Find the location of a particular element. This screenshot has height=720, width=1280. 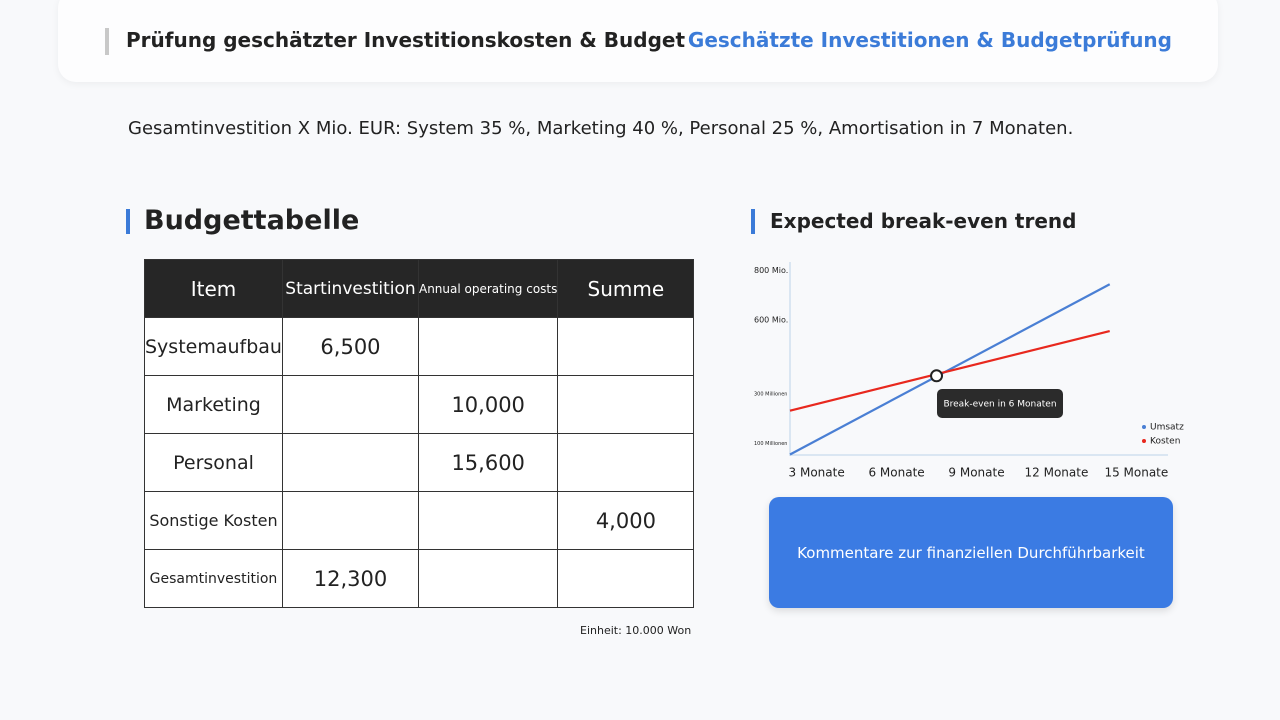

table-row: Gesamtinvestition 12,300 is located at coordinates (419, 578).